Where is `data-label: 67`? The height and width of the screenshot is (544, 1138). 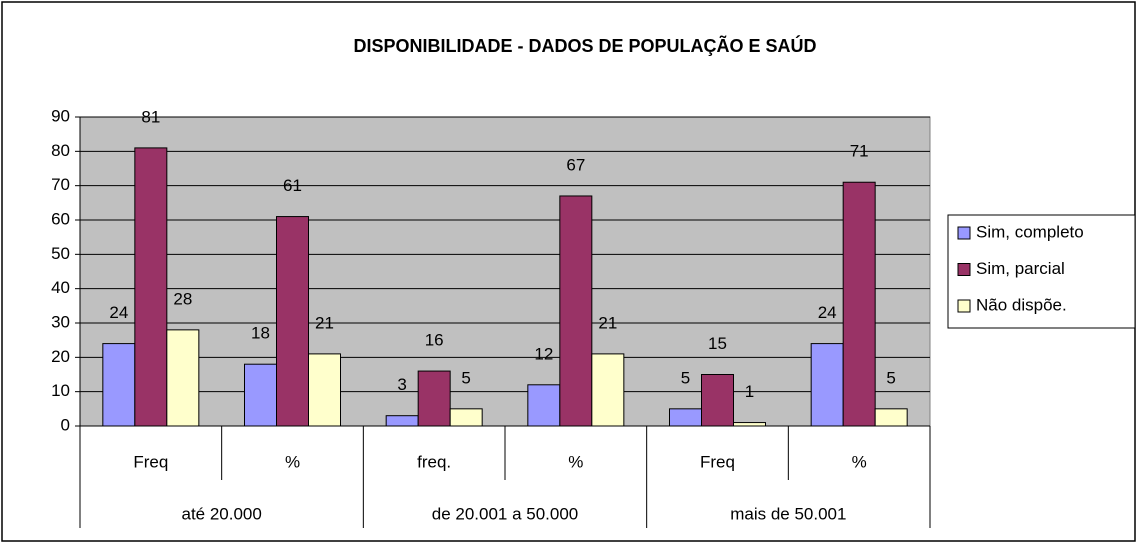 data-label: 67 is located at coordinates (575, 164).